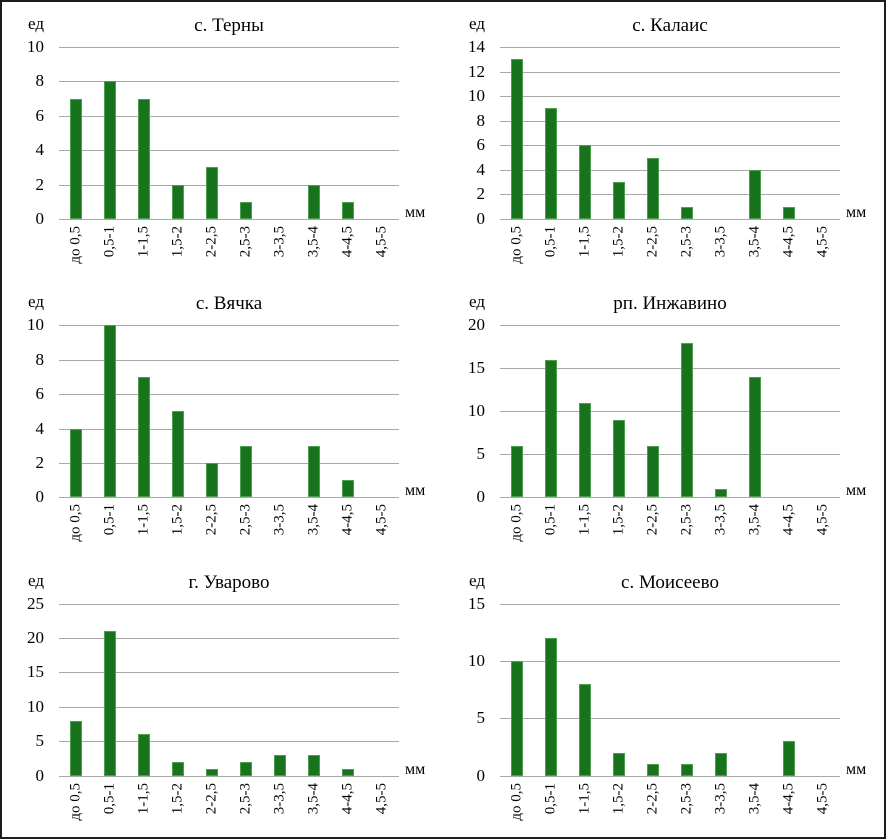 This screenshot has width=886, height=839. Describe the element at coordinates (177, 242) in the screenshot. I see `x-tick-label: 1,5-2` at that location.